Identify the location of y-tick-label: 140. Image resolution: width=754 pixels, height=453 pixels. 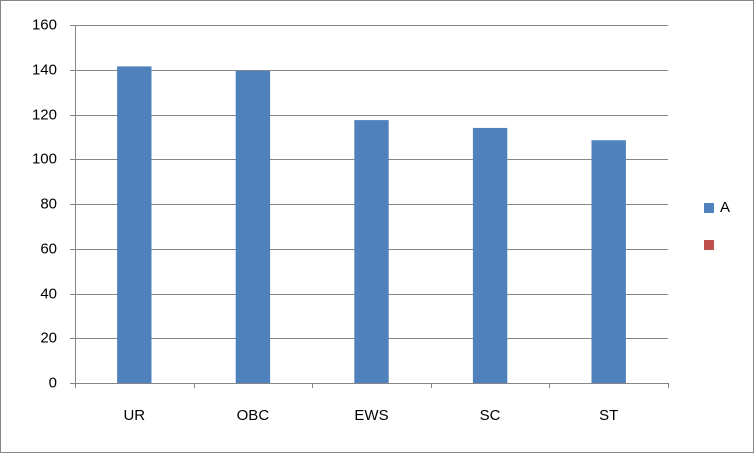
(44, 69).